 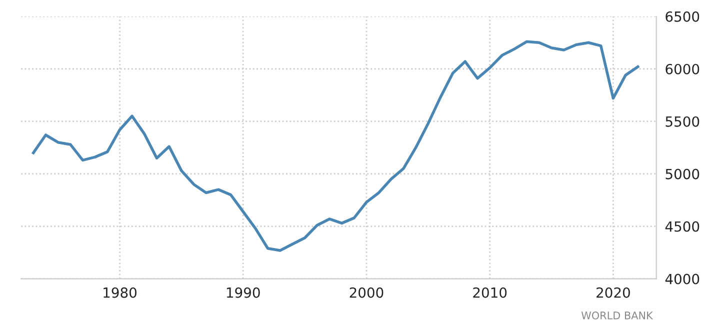 What do you see at coordinates (683, 16) in the screenshot?
I see `y-tick-label: 6500` at bounding box center [683, 16].